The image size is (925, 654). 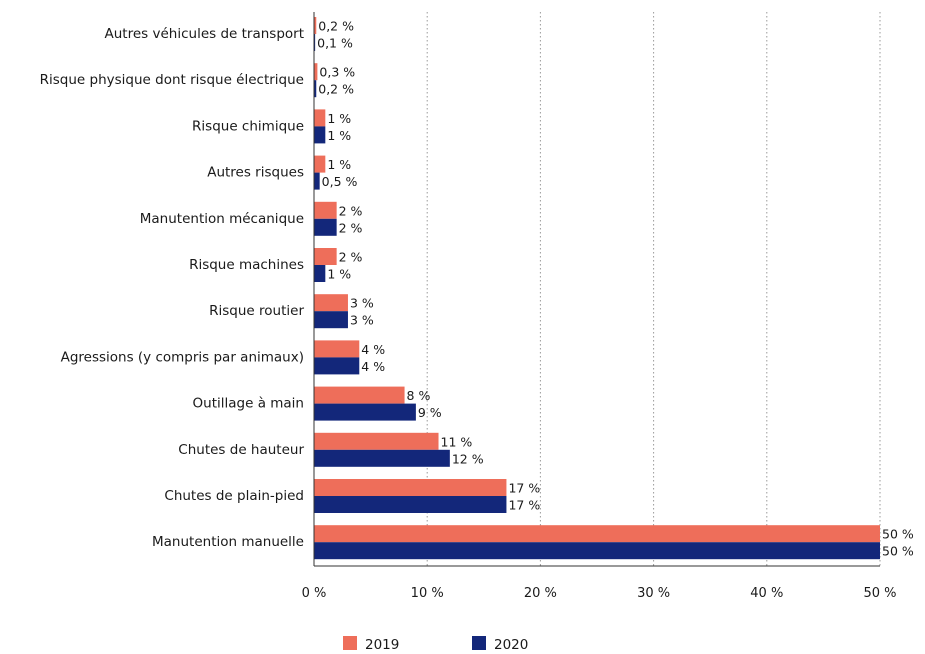 What do you see at coordinates (427, 593) in the screenshot?
I see `x-tick-label: 10 %` at bounding box center [427, 593].